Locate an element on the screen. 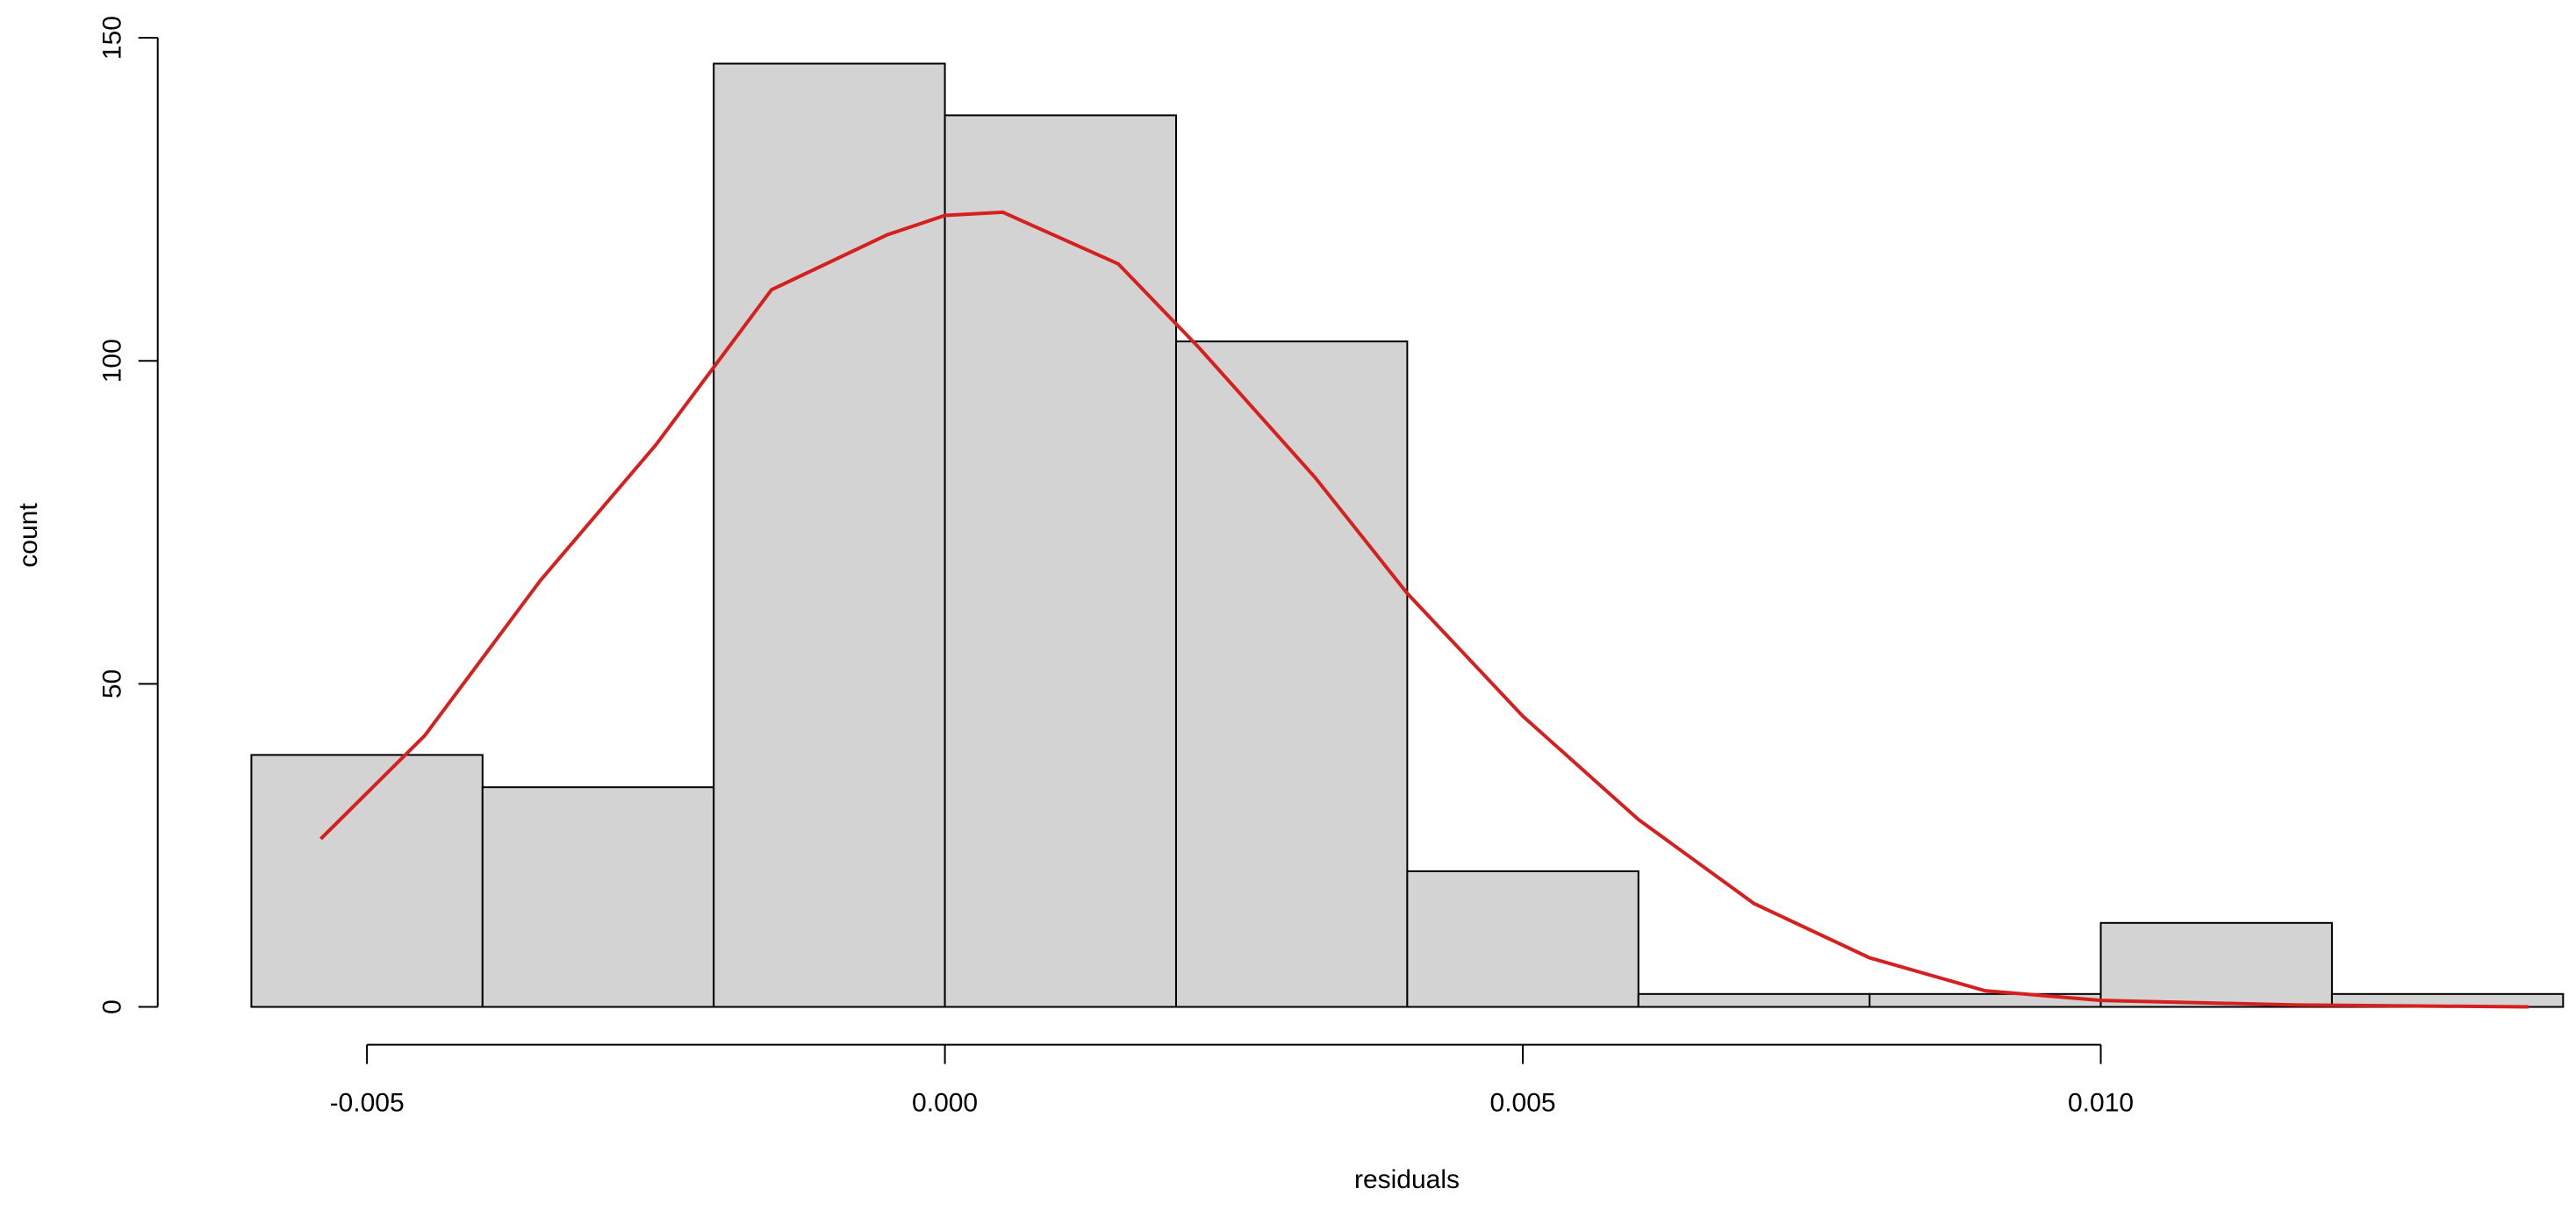 The width and height of the screenshot is (2576, 1210). x-axis-label: residuals is located at coordinates (1407, 1179).